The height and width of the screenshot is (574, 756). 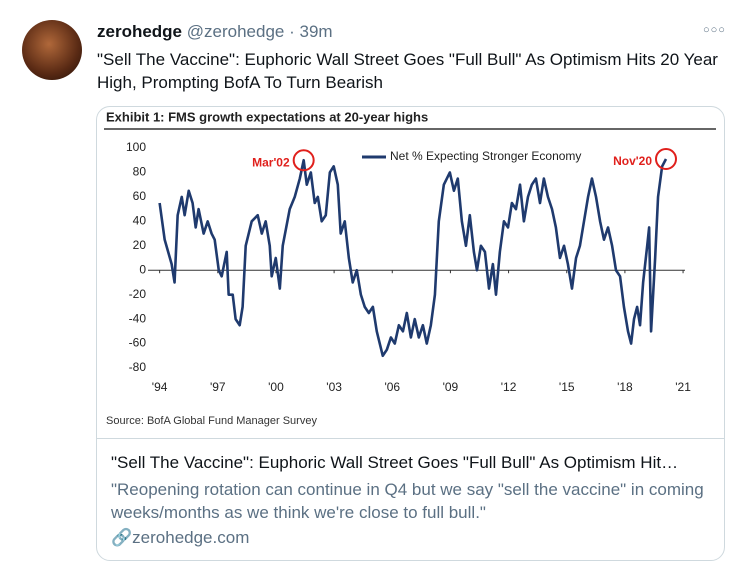 What do you see at coordinates (211, 421) in the screenshot?
I see `chart-source: Source: BofA Global Fund Manager Survey` at bounding box center [211, 421].